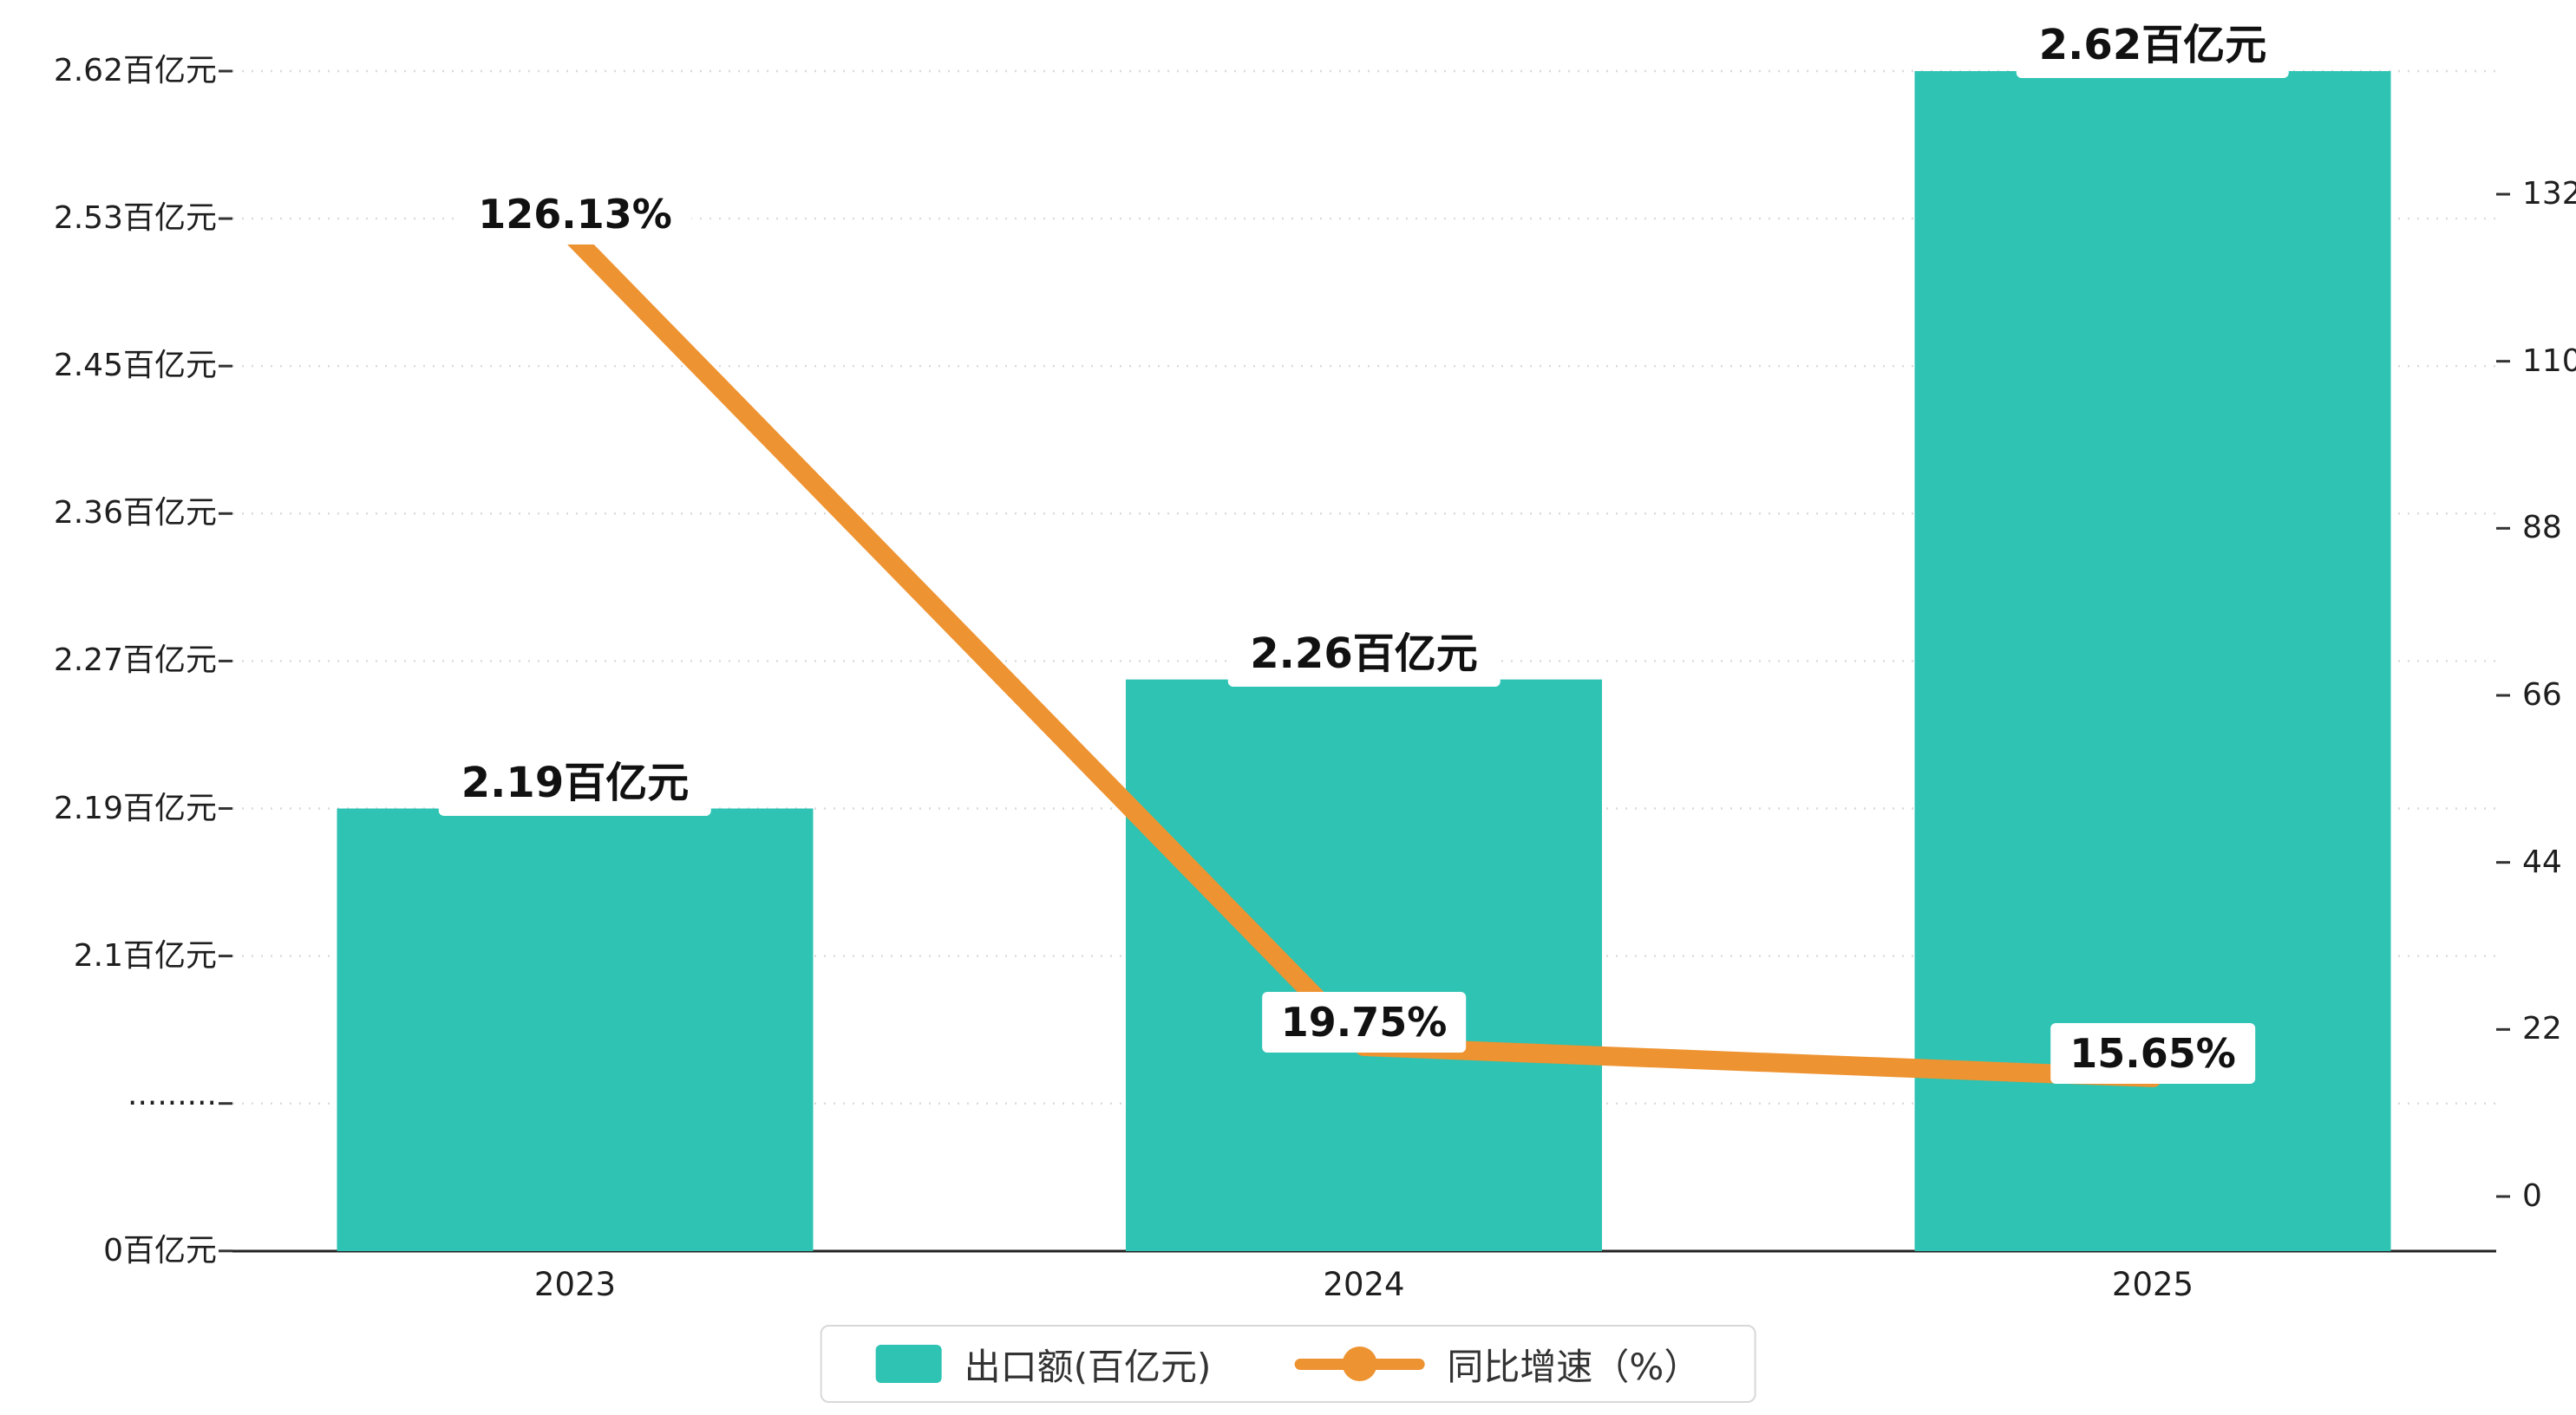  Describe the element at coordinates (135, 366) in the screenshot. I see `left-axis-label: 2.45百亿元` at that location.